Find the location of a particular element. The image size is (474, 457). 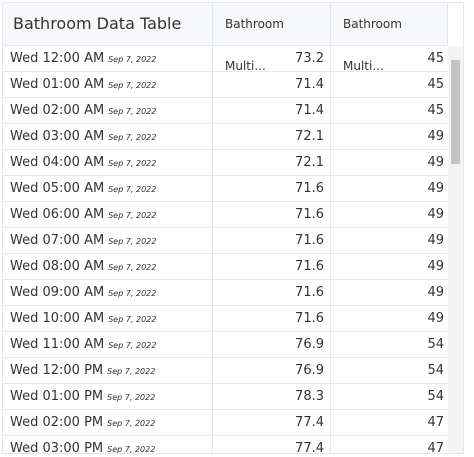

table-row: Wed 06:00 AM Sep 7, 2022 71.6 49 is located at coordinates (225, 215).